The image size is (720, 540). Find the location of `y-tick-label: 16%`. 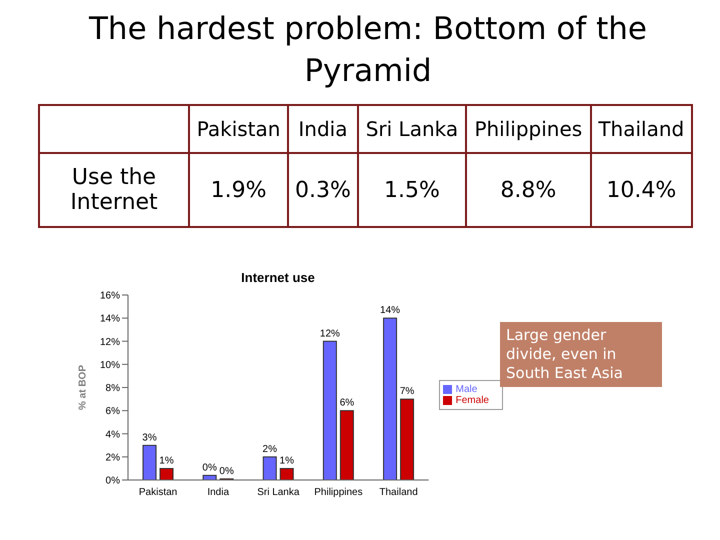

y-tick-label: 16% is located at coordinates (110, 296).